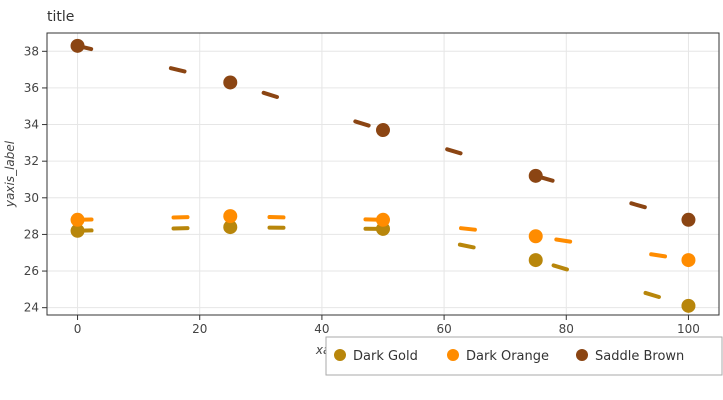  Describe the element at coordinates (582, 355) in the screenshot. I see `legend-marker-saddle-brown` at that location.